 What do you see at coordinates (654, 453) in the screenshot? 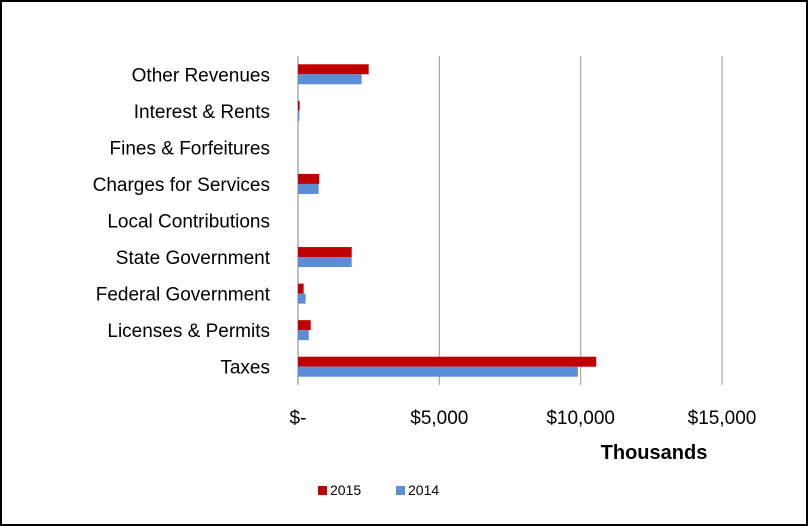
I see `x-axis-units-label: Thousands` at bounding box center [654, 453].